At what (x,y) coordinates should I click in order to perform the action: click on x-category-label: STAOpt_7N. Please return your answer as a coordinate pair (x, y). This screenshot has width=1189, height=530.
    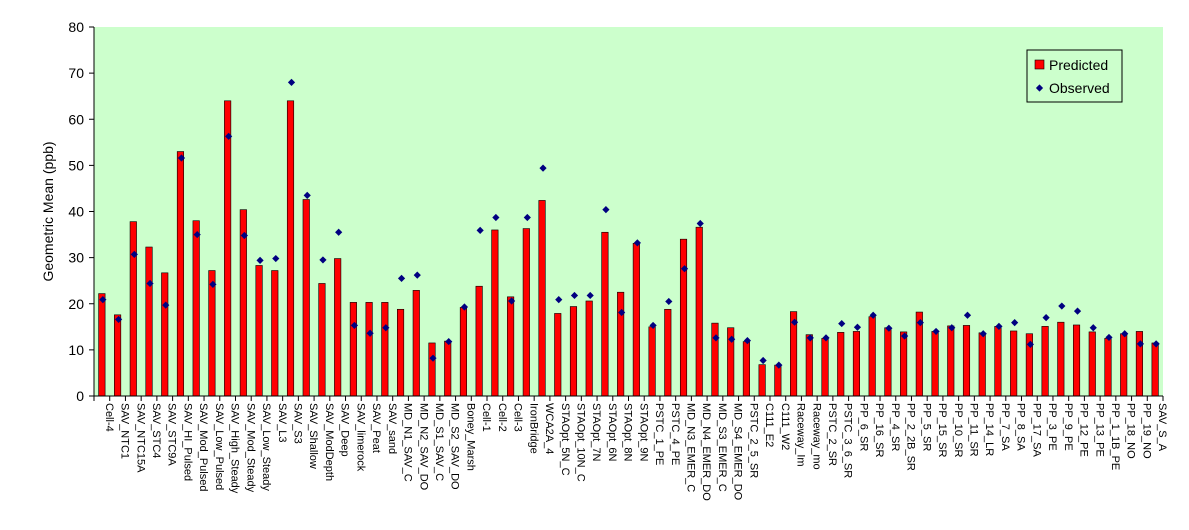
    Looking at the image, I should click on (596, 432).